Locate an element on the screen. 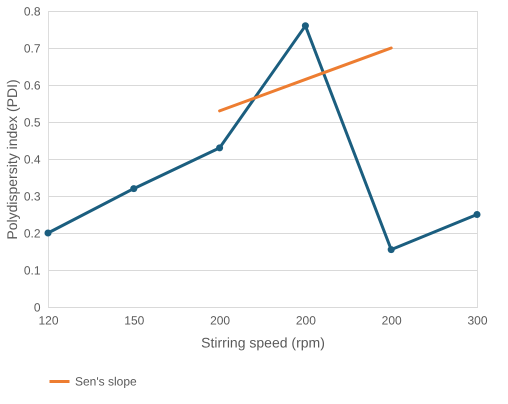 The image size is (508, 404). y-tick-label: 0.1 is located at coordinates (32, 271).